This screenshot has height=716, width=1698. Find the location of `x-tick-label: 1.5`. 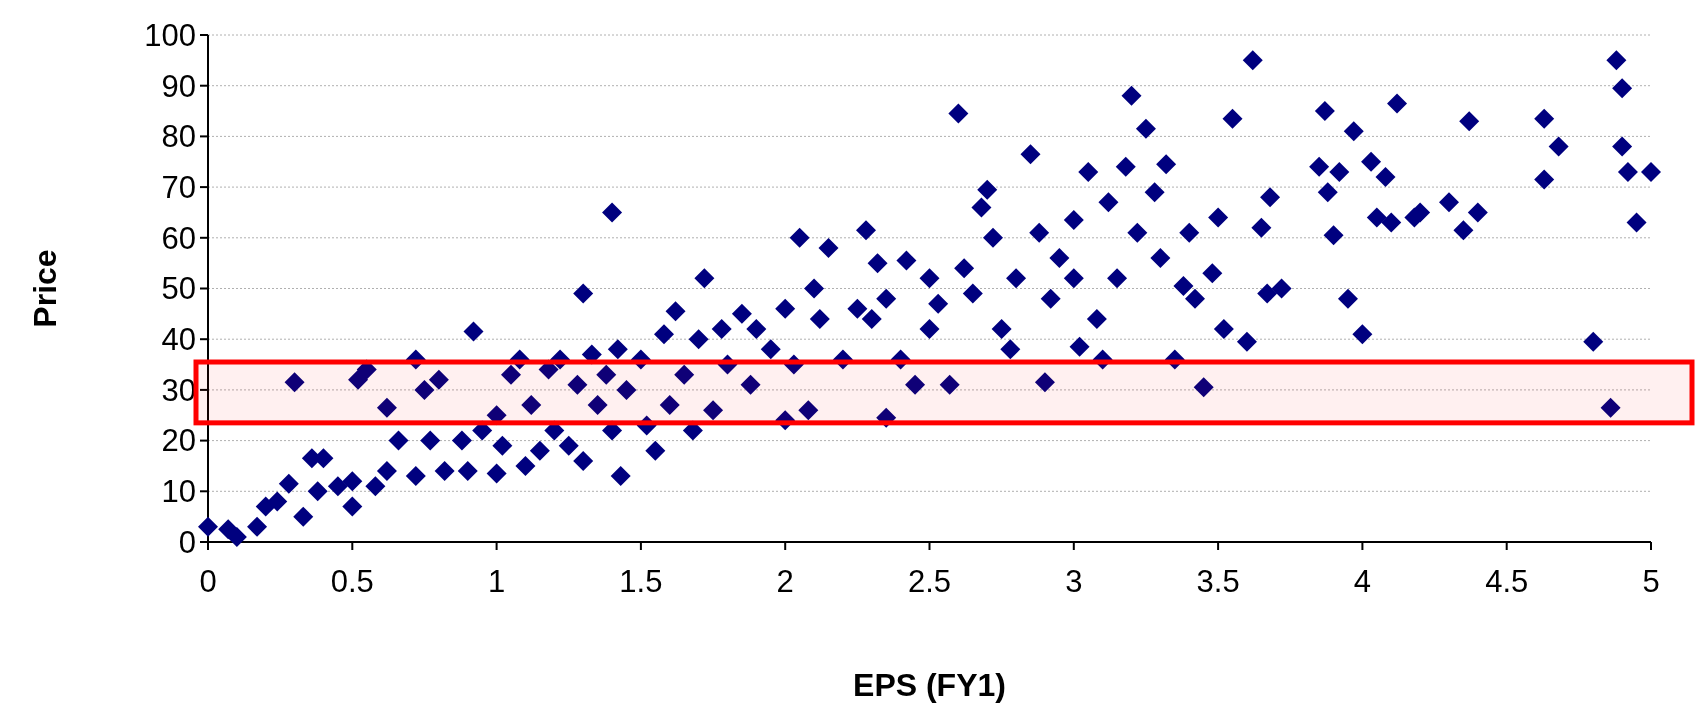

x-tick-label: 1.5 is located at coordinates (641, 581).